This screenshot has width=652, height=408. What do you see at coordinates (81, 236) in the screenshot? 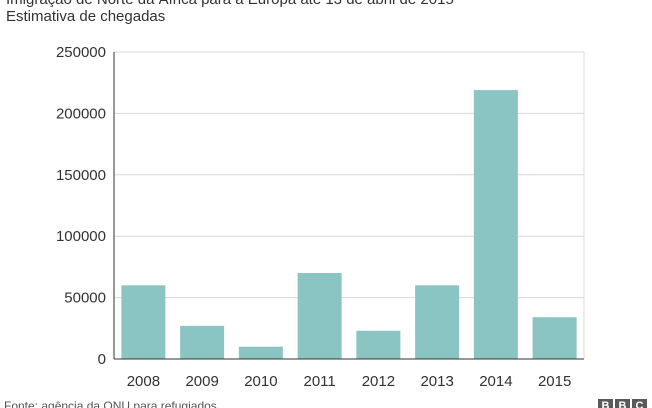
I see `y-tick-label: 100000` at bounding box center [81, 236].